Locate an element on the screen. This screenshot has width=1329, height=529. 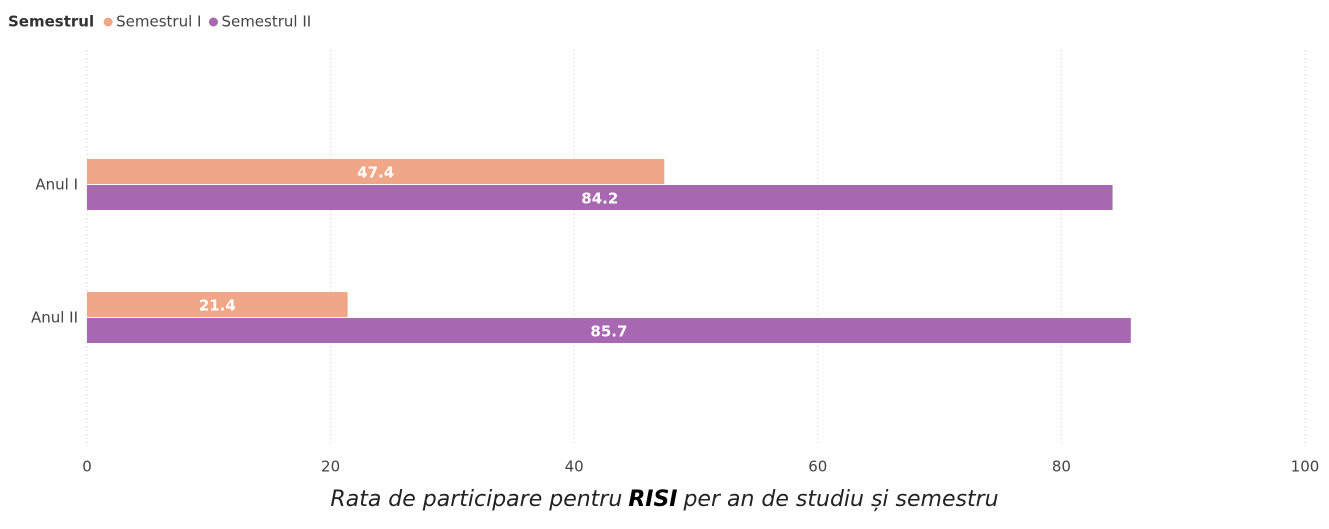
data-label: 84.2 is located at coordinates (599, 199).